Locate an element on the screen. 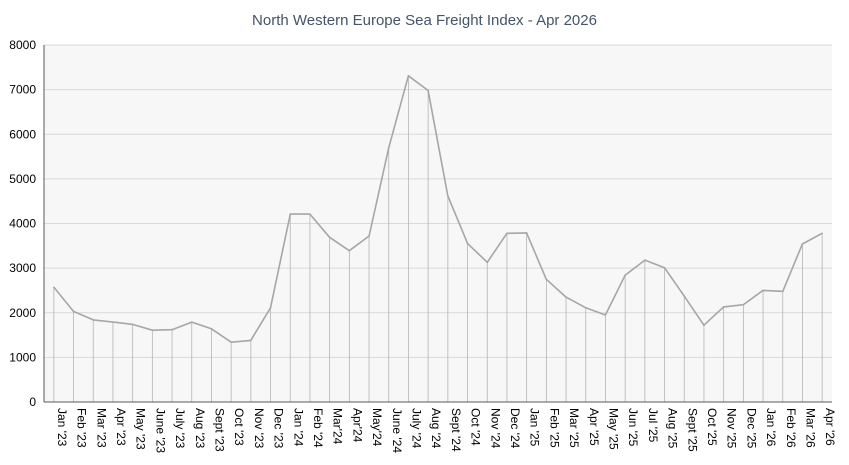  x-tick-label: Feb '24 is located at coordinates (318, 428).